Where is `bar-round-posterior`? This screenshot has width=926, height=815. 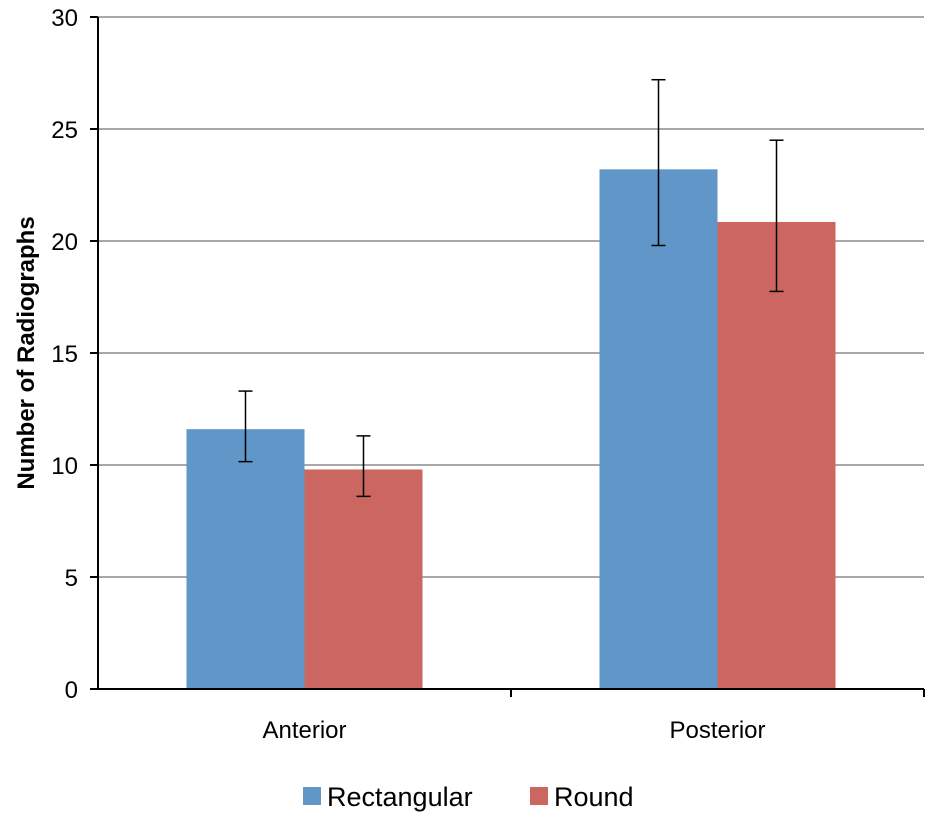 bar-round-posterior is located at coordinates (776, 455).